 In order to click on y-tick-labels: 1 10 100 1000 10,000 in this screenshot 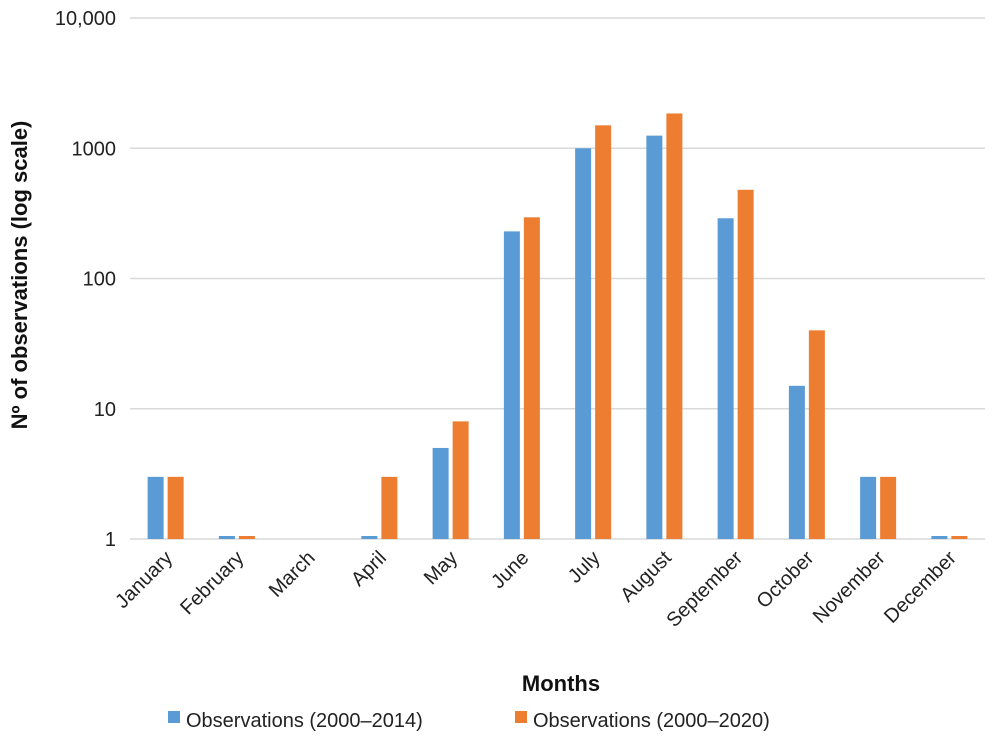, I will do `click(85, 279)`.